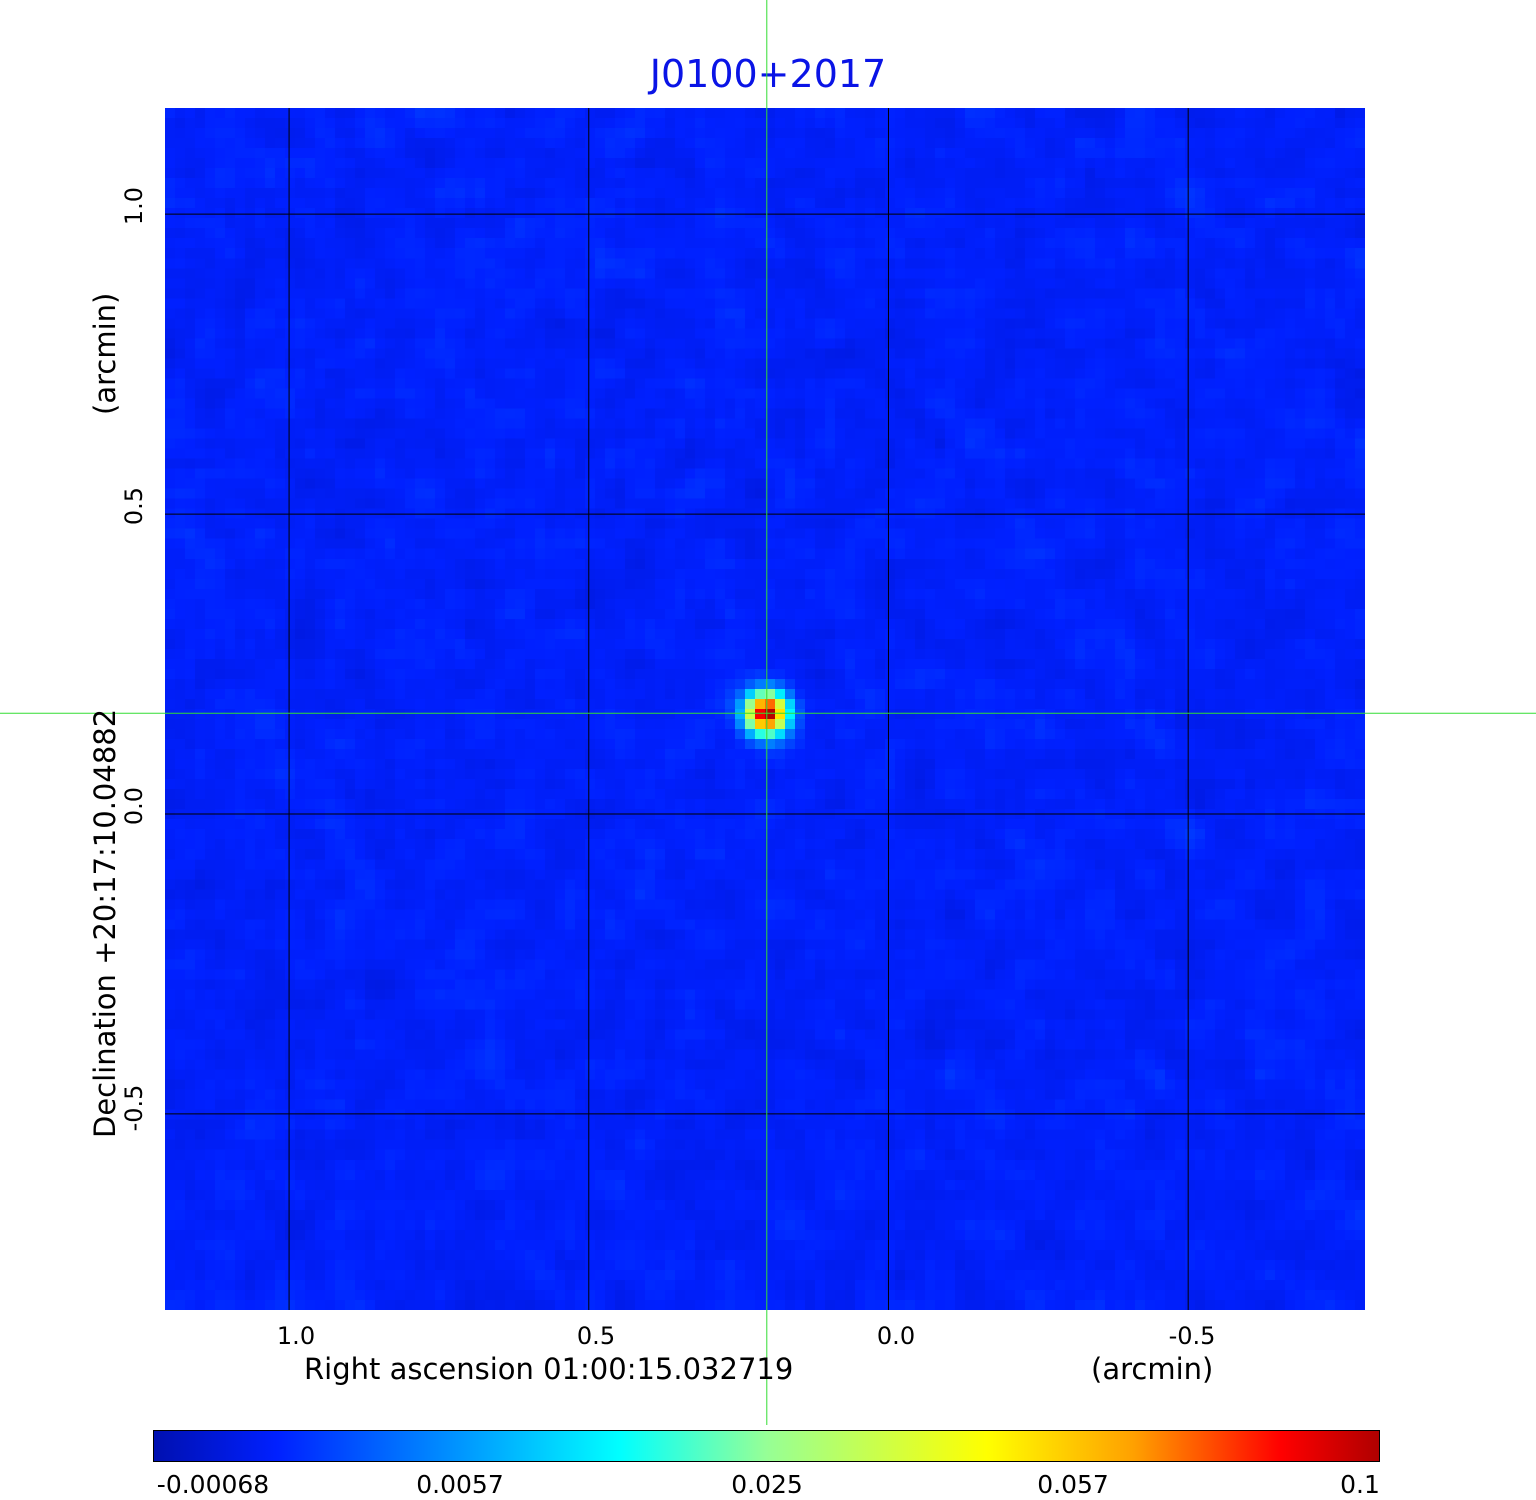 Image resolution: width=1536 pixels, height=1500 pixels. What do you see at coordinates (105, 353) in the screenshot?
I see `y-axis-unit: (arcmin)` at bounding box center [105, 353].